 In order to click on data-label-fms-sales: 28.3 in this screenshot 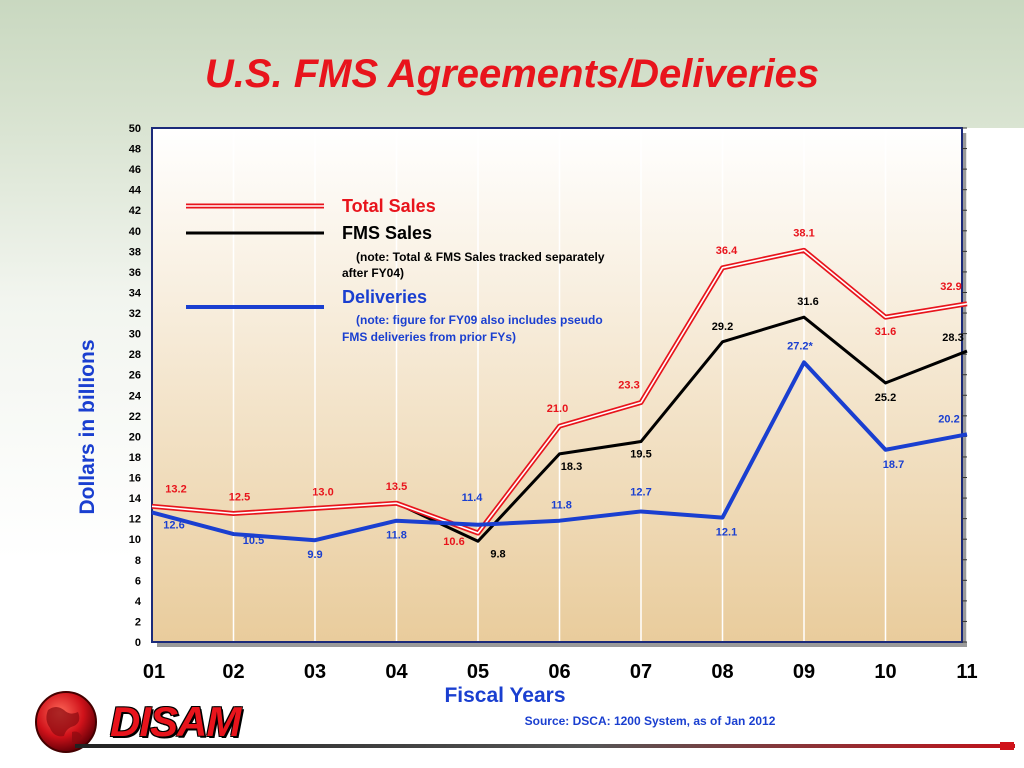, I will do `click(952, 338)`.